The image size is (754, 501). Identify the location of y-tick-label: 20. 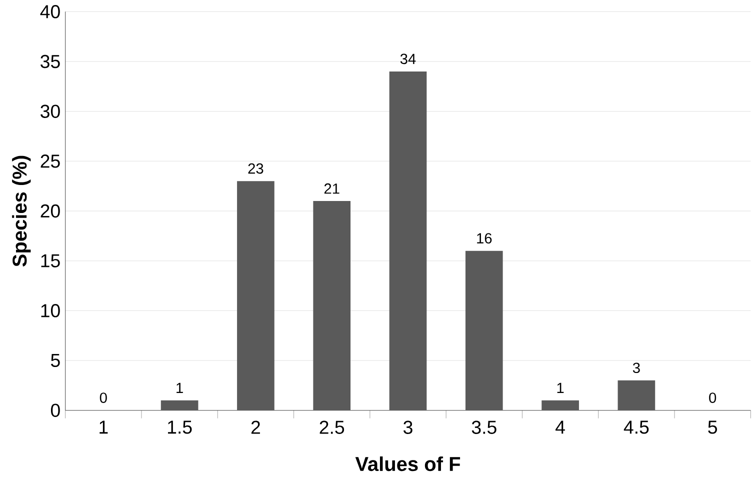
(50, 211).